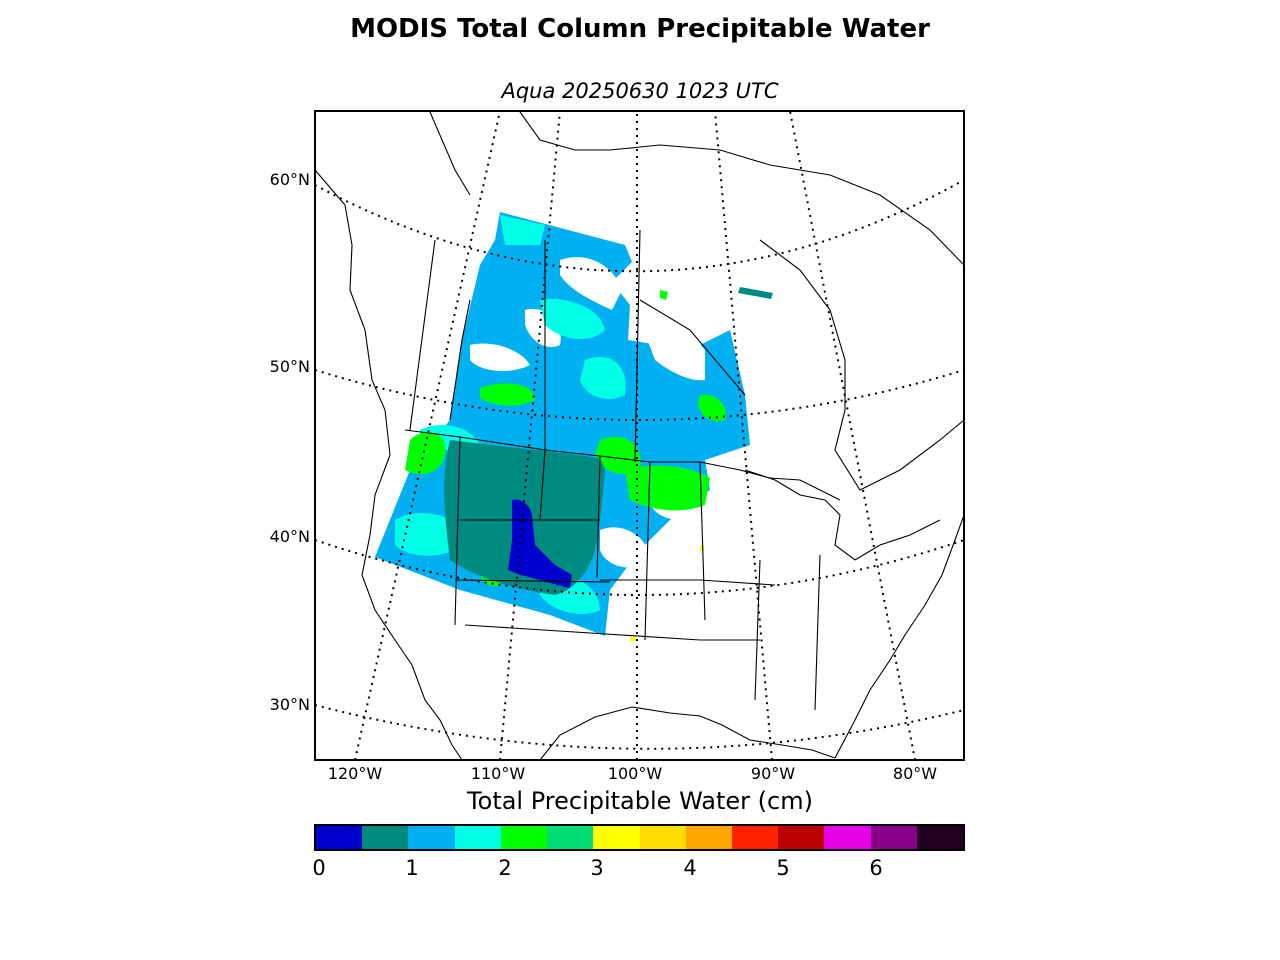 This screenshot has width=1280, height=960. I want to click on colorbar-tick-3: 3, so click(597, 868).